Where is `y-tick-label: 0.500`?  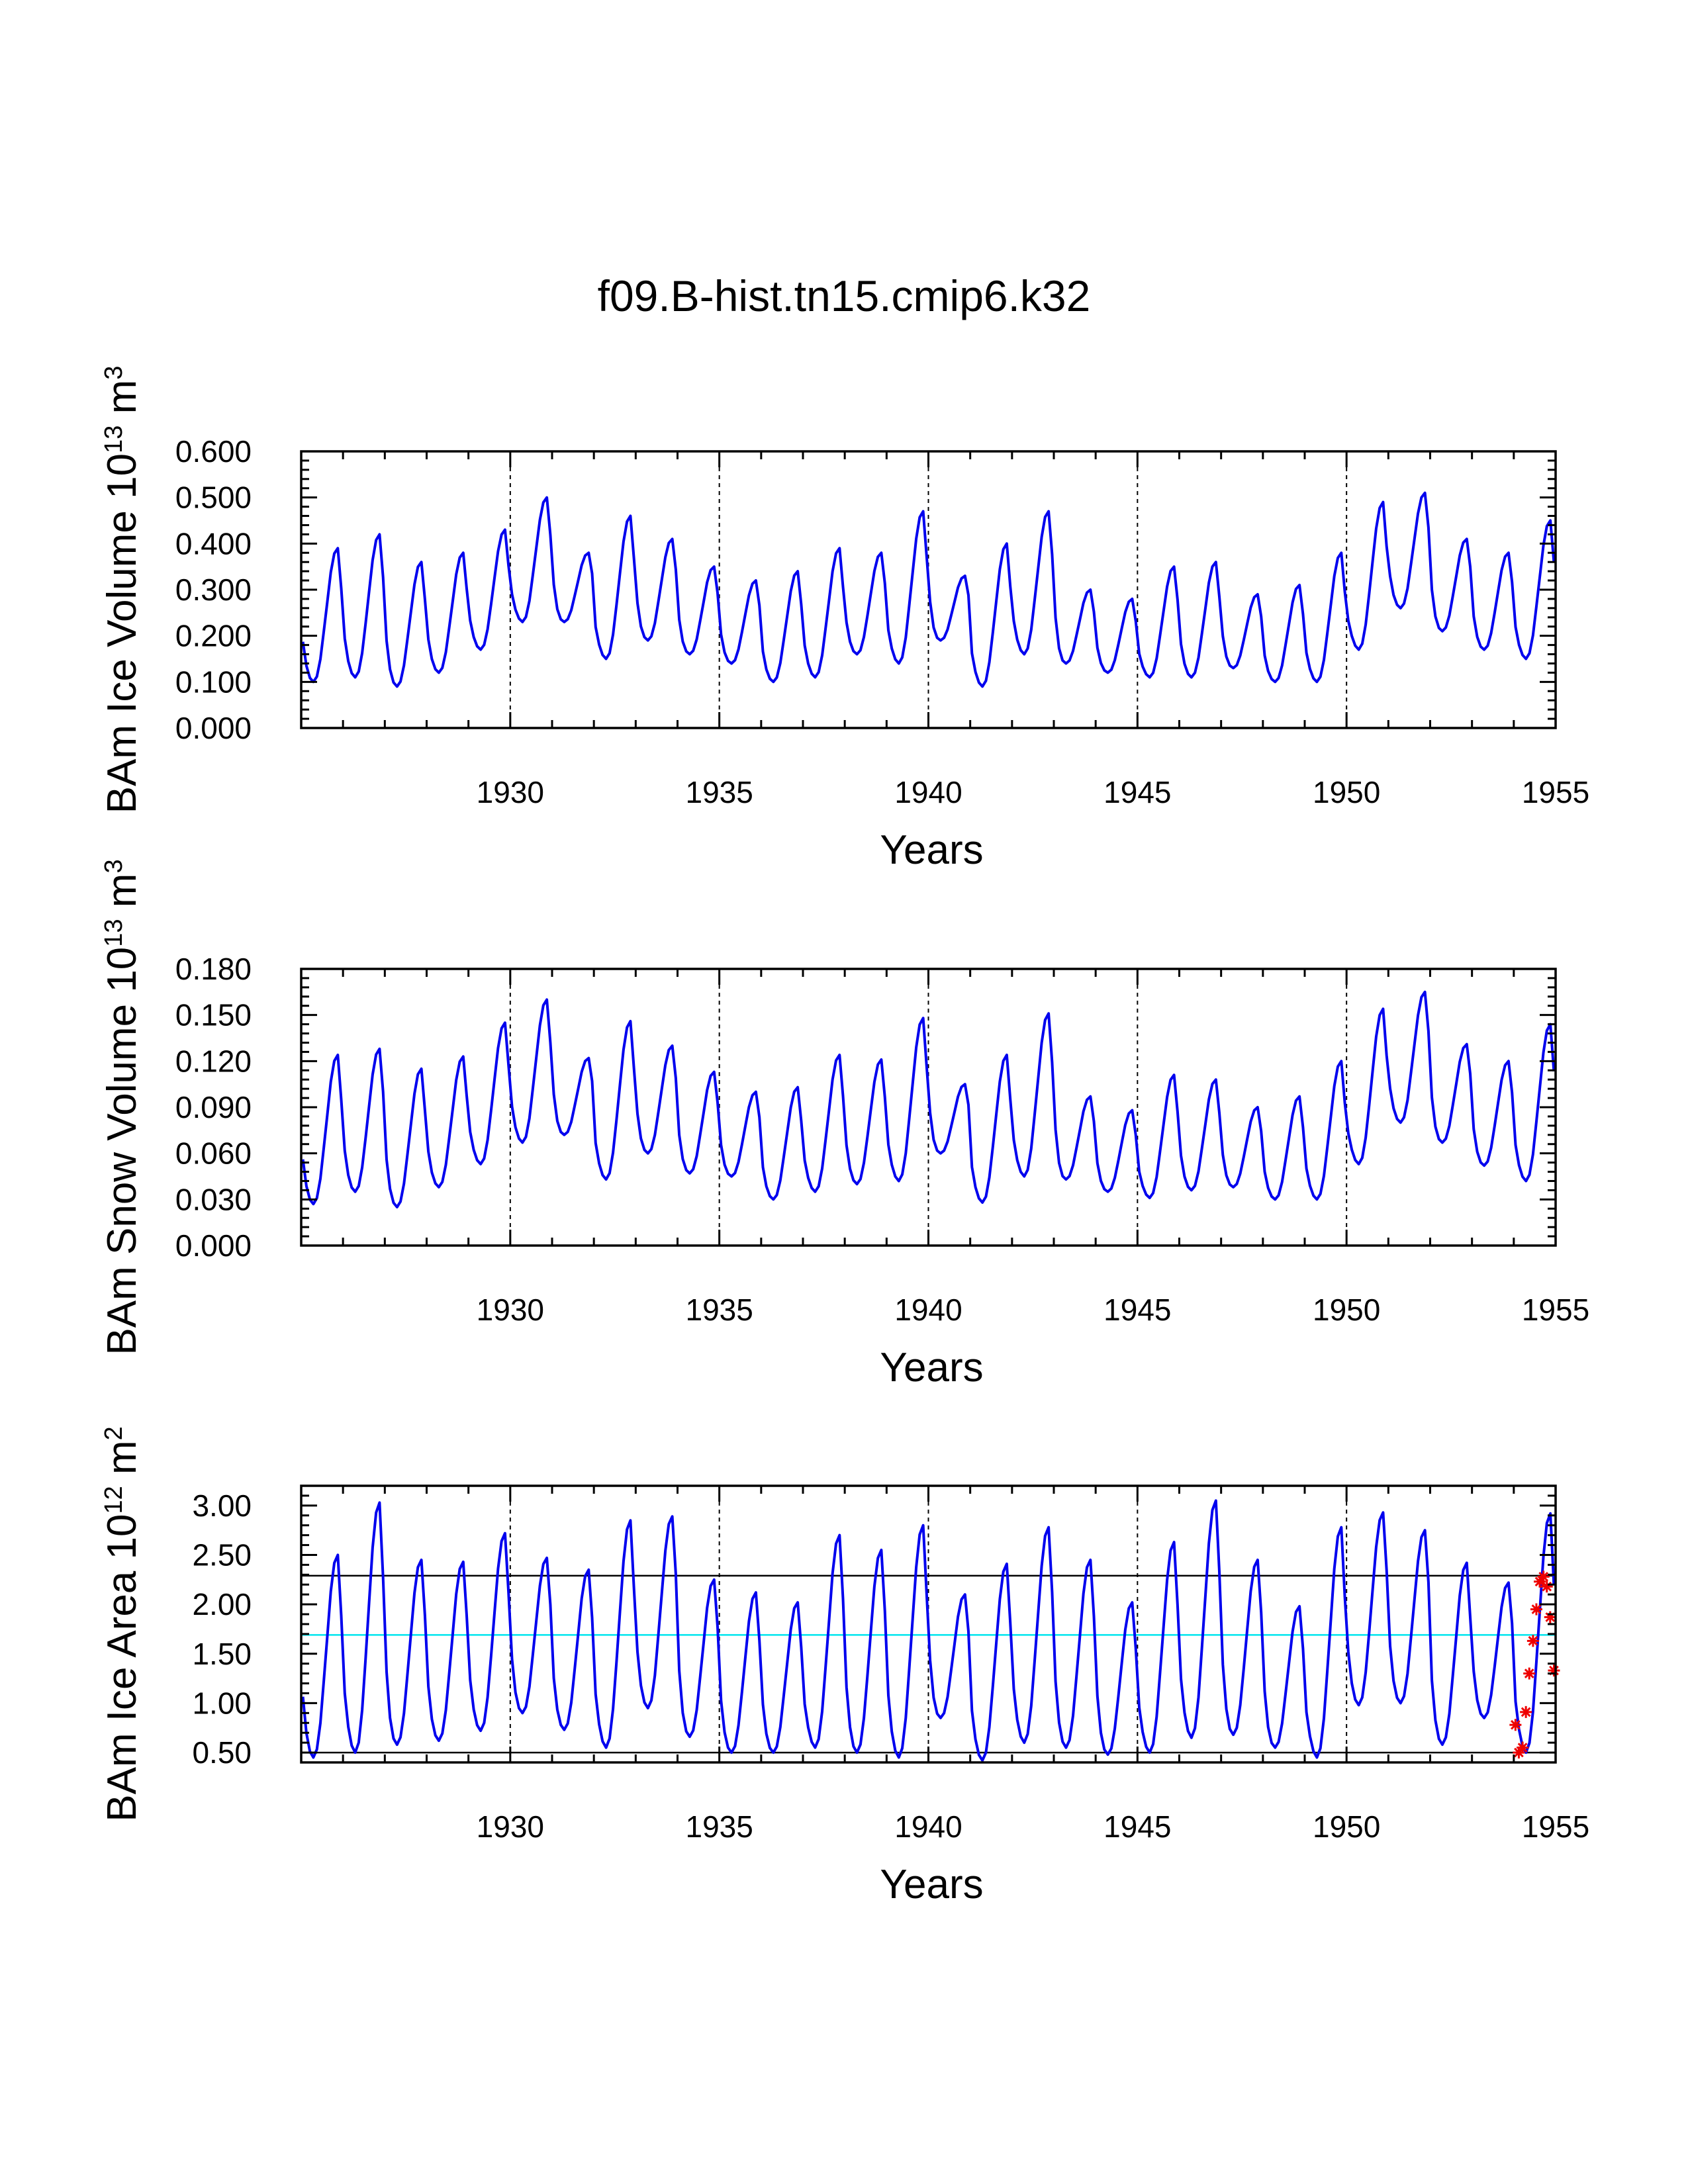 y-tick-label: 0.500 is located at coordinates (213, 498).